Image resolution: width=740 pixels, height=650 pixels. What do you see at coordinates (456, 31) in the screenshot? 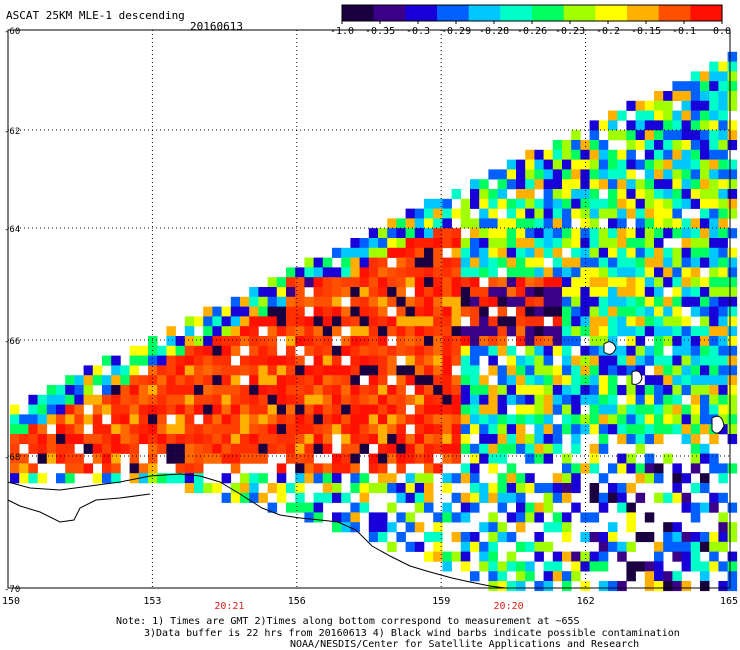
I see `colorbar-label: -0.29` at bounding box center [456, 31].